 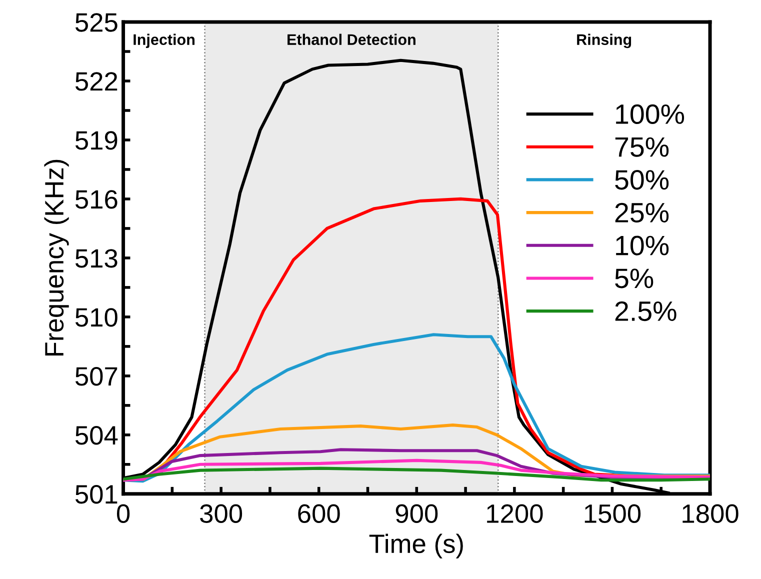 I want to click on y-tick-label: 504, so click(x=96, y=435).